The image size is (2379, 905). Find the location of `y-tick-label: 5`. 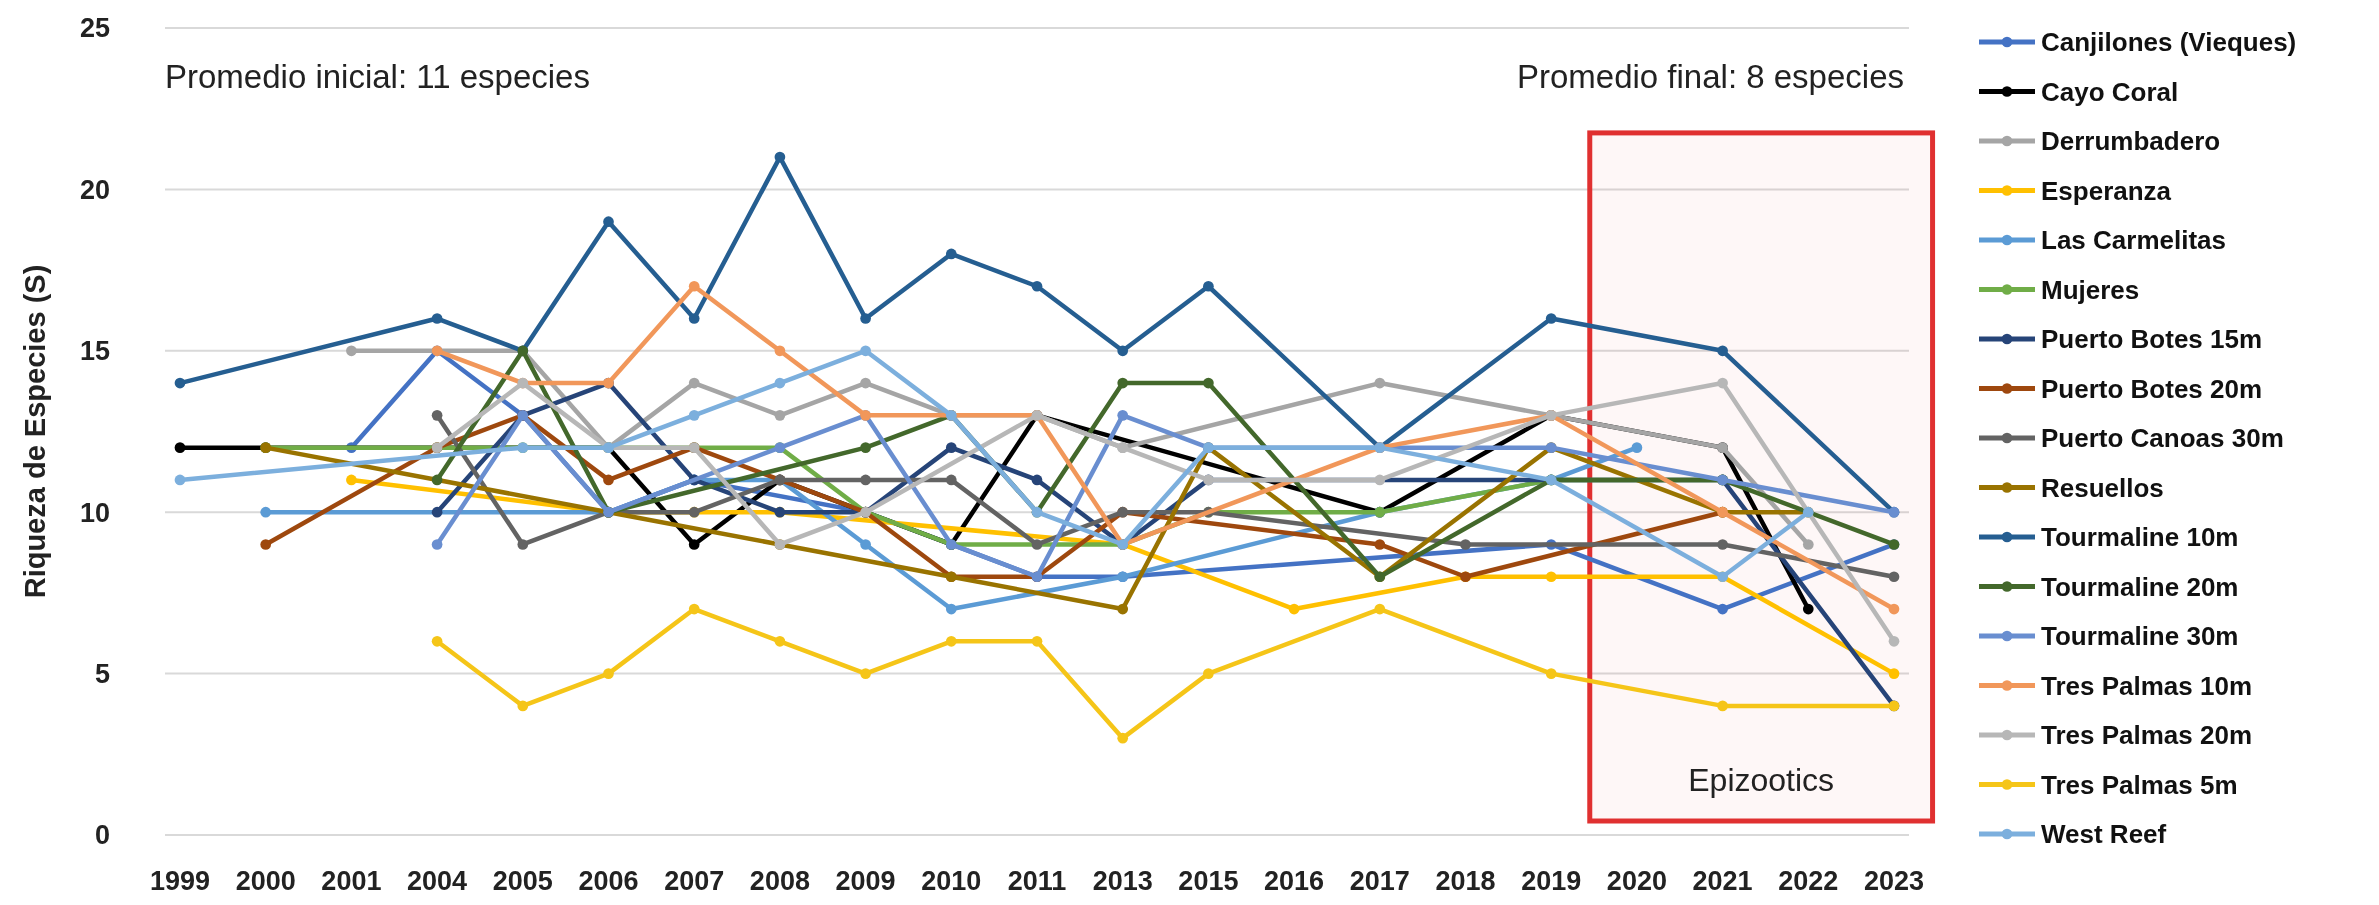

y-tick-label: 5 is located at coordinates (102, 674).